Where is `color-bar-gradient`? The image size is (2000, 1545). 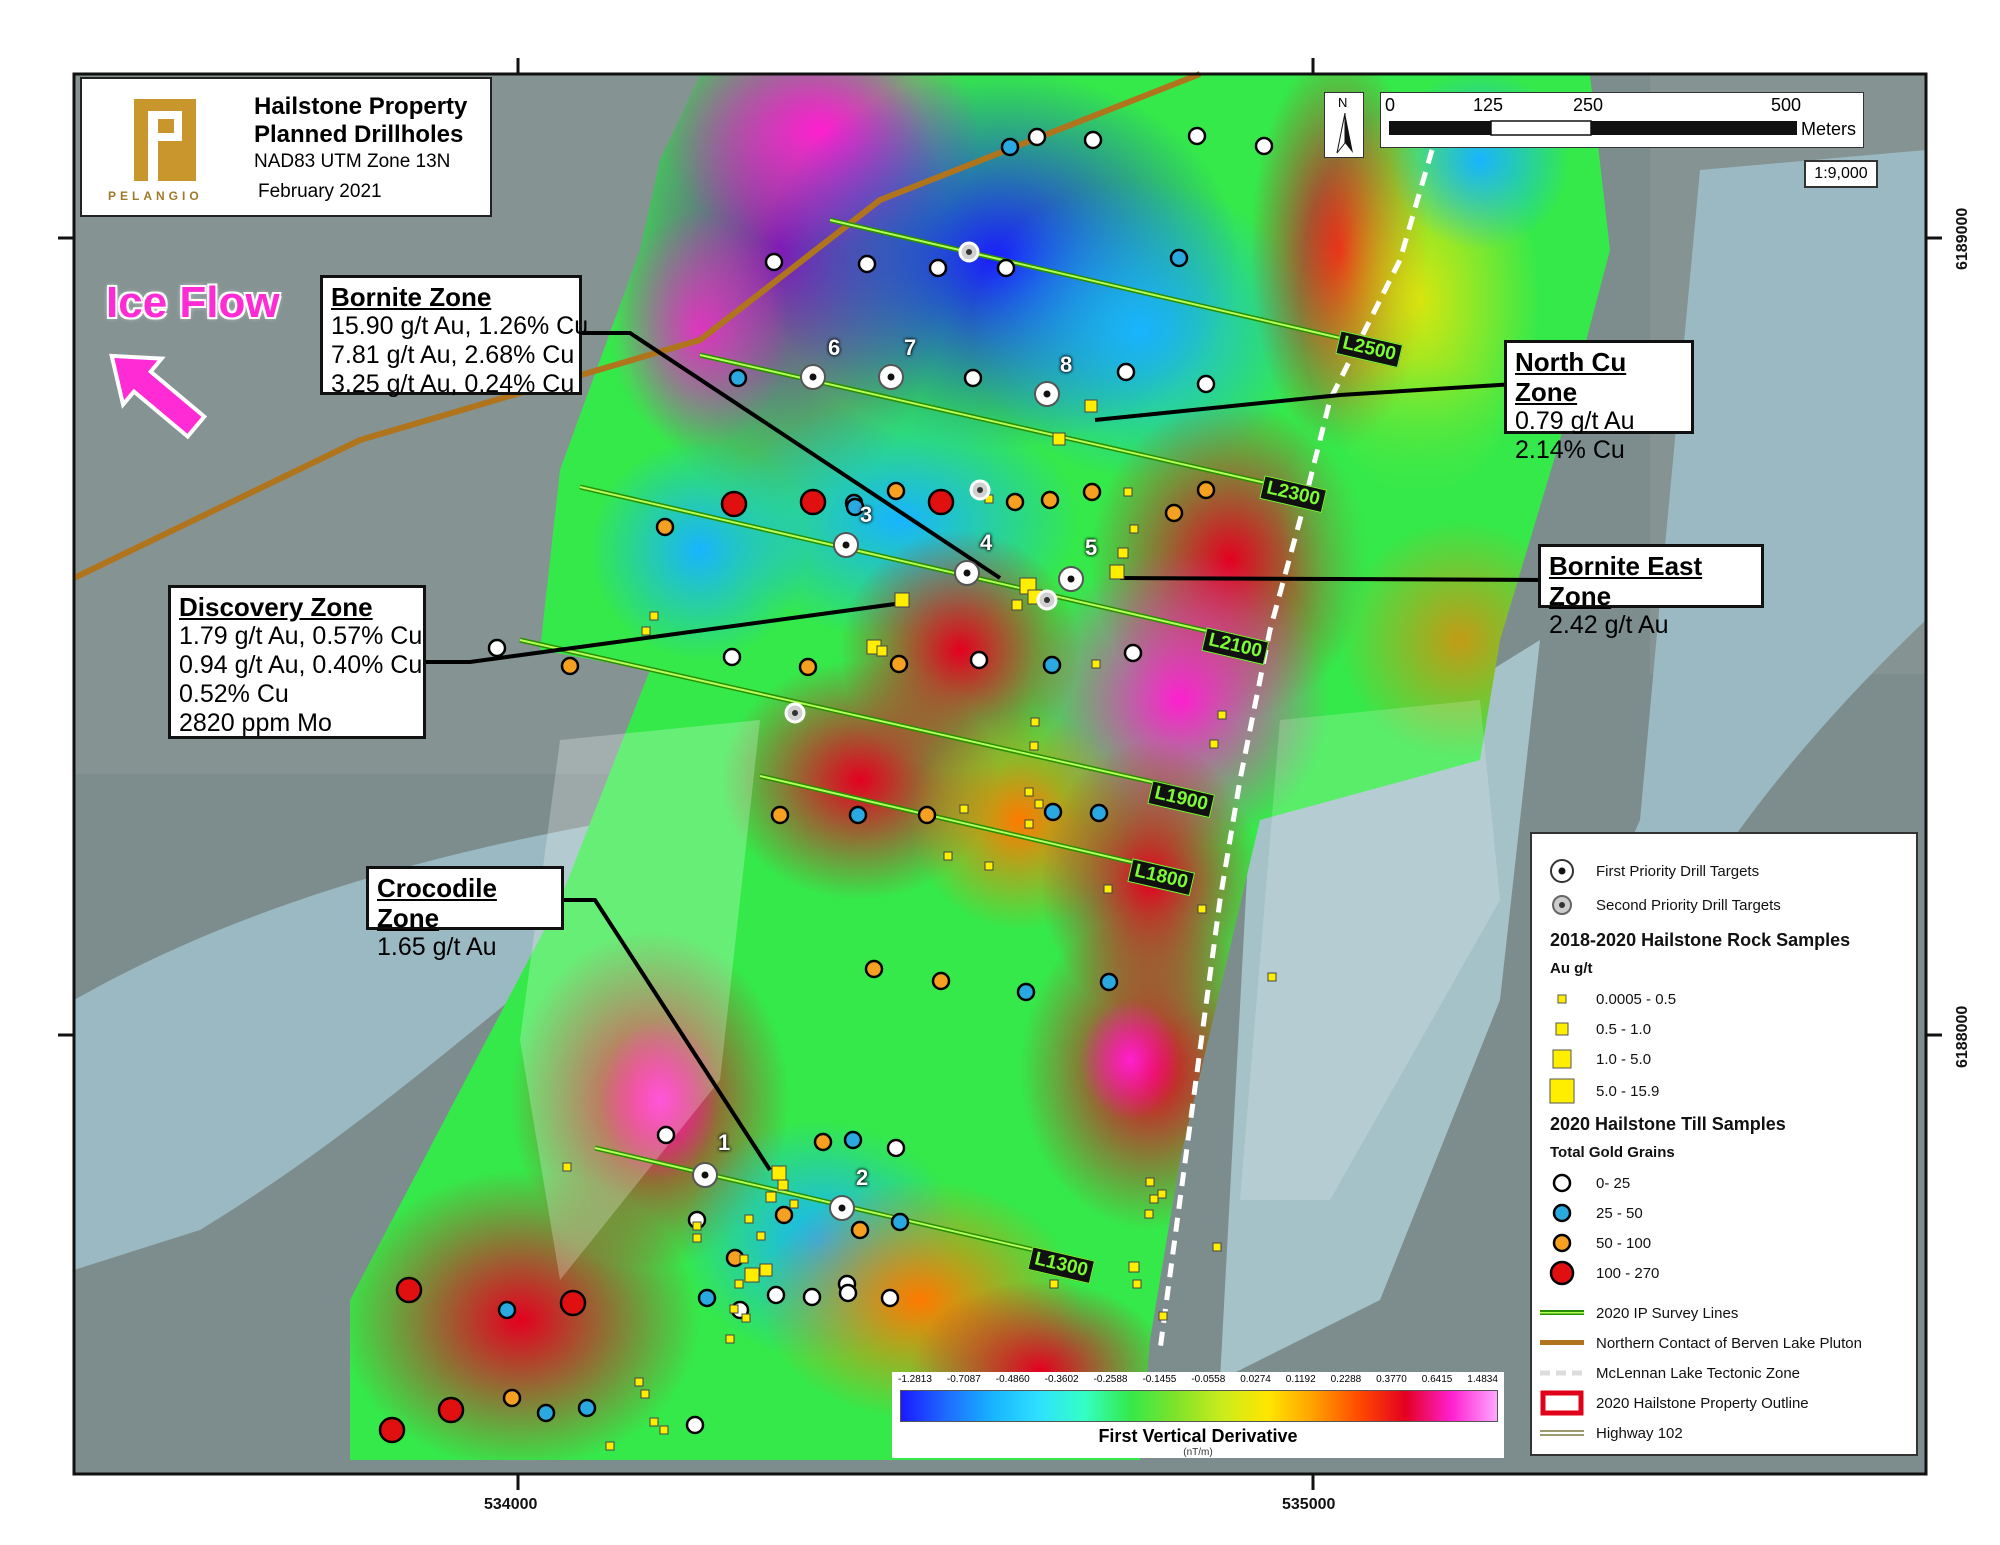 color-bar-gradient is located at coordinates (1199, 1406).